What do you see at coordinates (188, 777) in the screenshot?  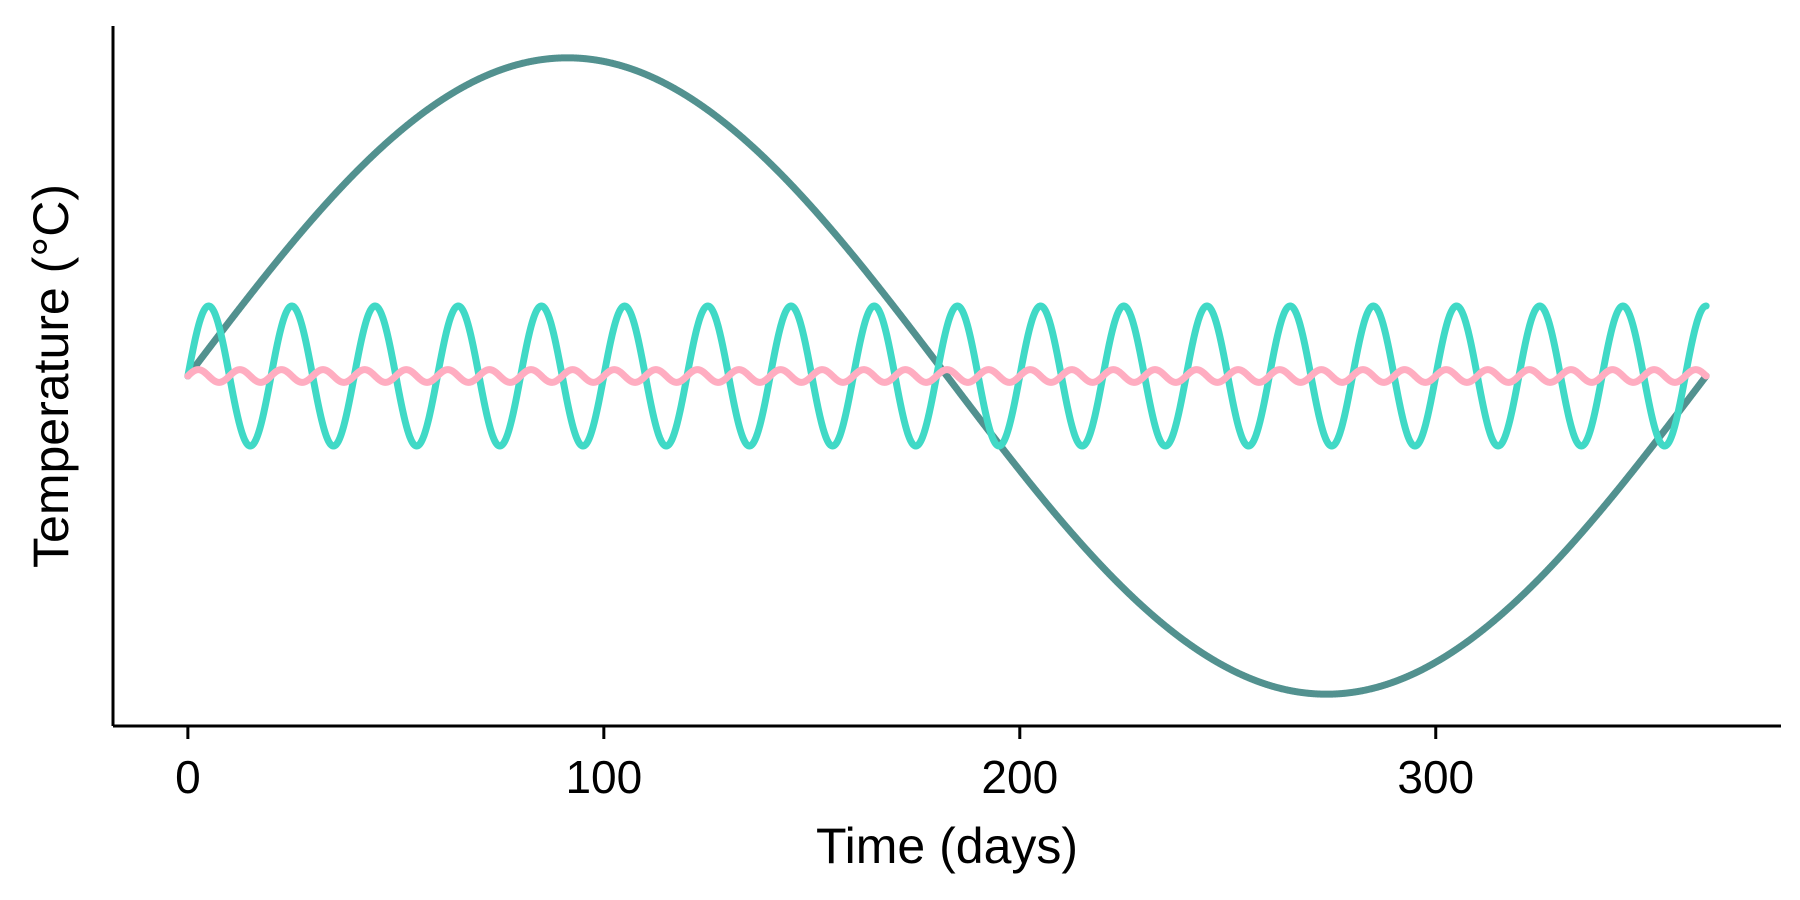 I see `x-tick-label: 0` at bounding box center [188, 777].